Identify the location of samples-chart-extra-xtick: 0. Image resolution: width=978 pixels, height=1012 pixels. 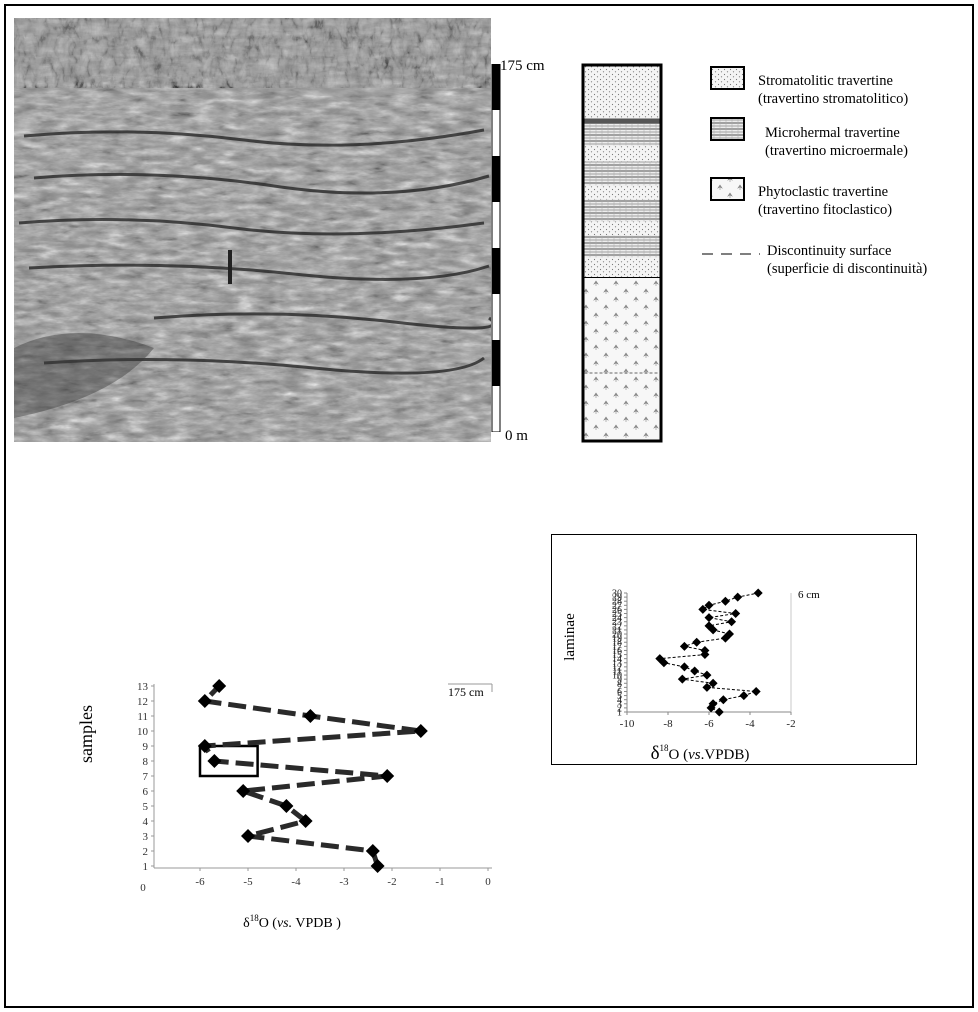
(143, 888).